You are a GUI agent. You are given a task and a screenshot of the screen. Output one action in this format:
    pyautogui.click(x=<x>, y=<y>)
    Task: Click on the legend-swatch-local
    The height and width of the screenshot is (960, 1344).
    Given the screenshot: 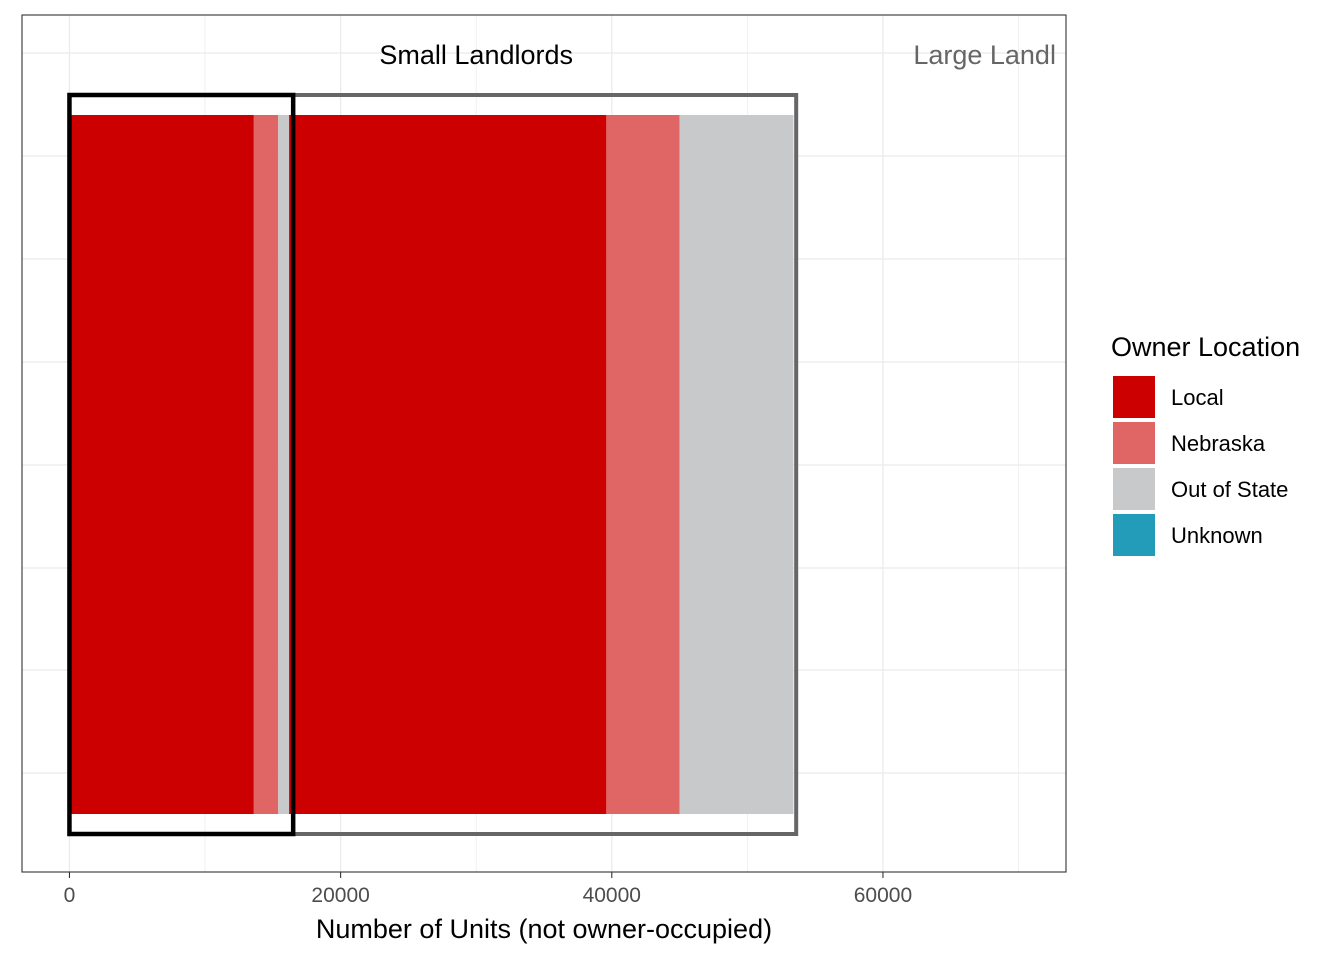 What is the action you would take?
    pyautogui.click(x=1134, y=397)
    